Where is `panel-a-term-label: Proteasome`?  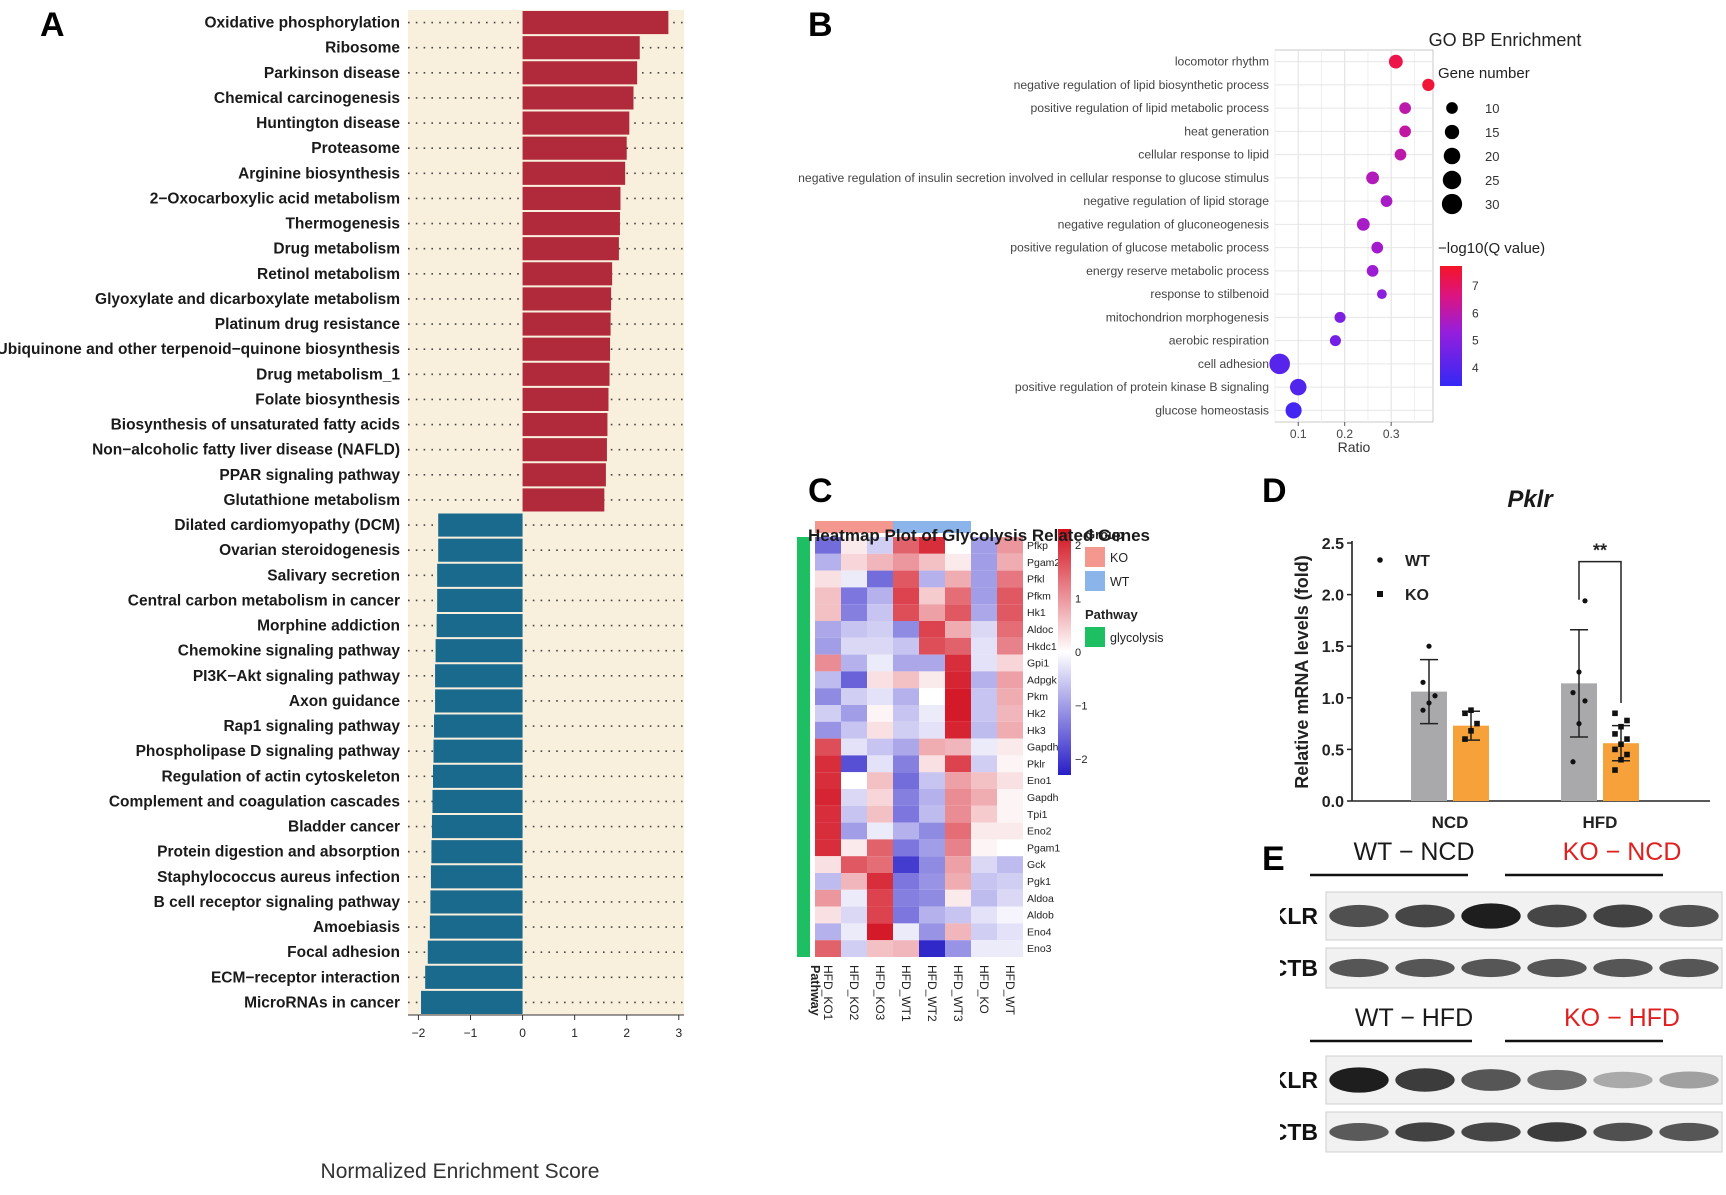 panel-a-term-label: Proteasome is located at coordinates (355, 148).